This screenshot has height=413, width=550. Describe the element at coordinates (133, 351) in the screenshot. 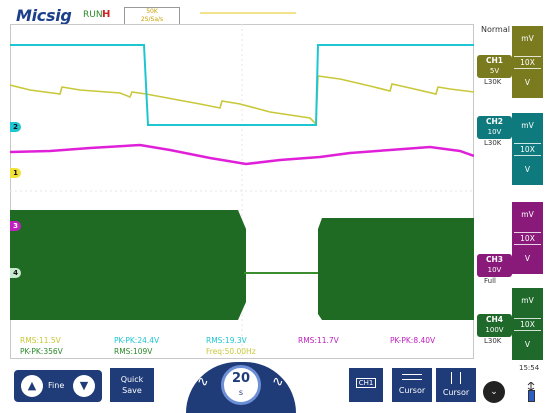

I see `measure-ch4-rms: RMS:109V` at that location.